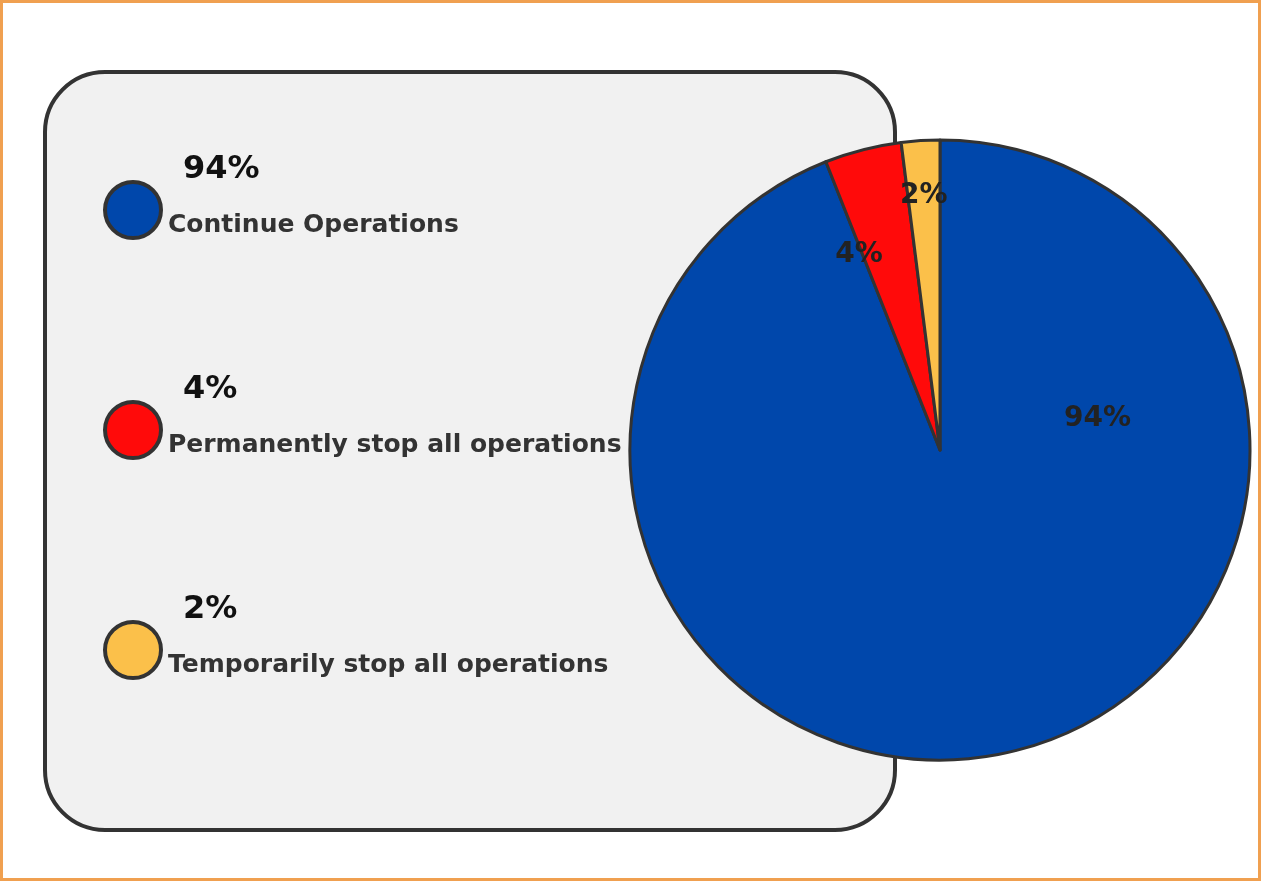  I want to click on data-label: 94%, so click(1098, 417).